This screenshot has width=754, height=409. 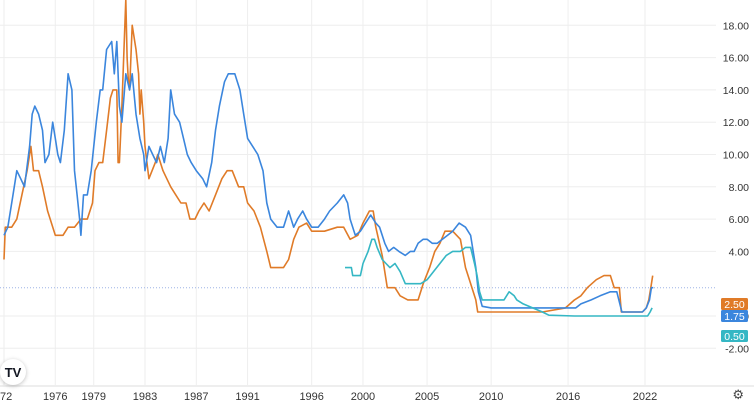 What do you see at coordinates (736, 91) in the screenshot?
I see `y-tick-label: 14.00` at bounding box center [736, 91].